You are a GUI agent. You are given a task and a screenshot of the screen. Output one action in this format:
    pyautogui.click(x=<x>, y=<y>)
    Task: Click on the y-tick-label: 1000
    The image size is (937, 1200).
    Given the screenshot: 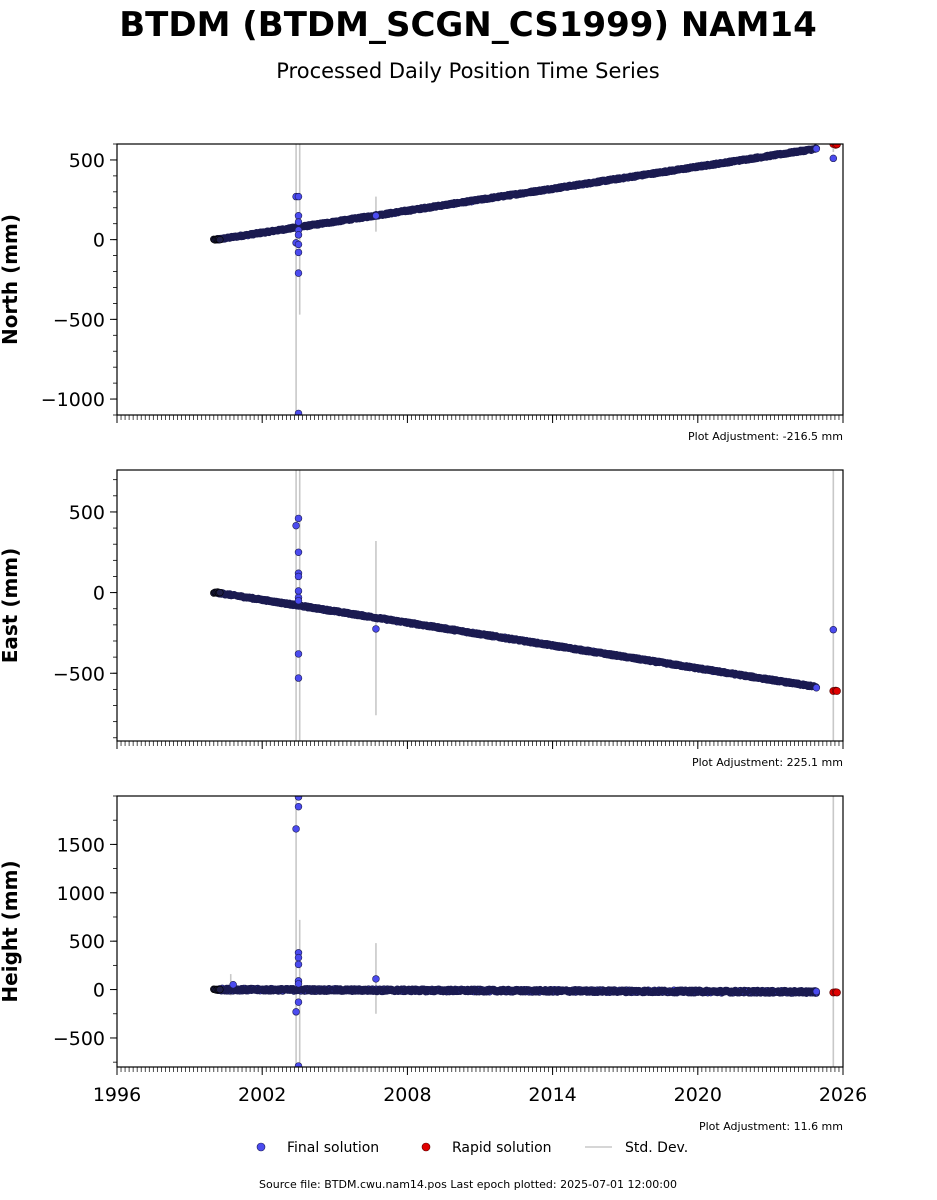 What is the action you would take?
    pyautogui.click(x=81, y=894)
    